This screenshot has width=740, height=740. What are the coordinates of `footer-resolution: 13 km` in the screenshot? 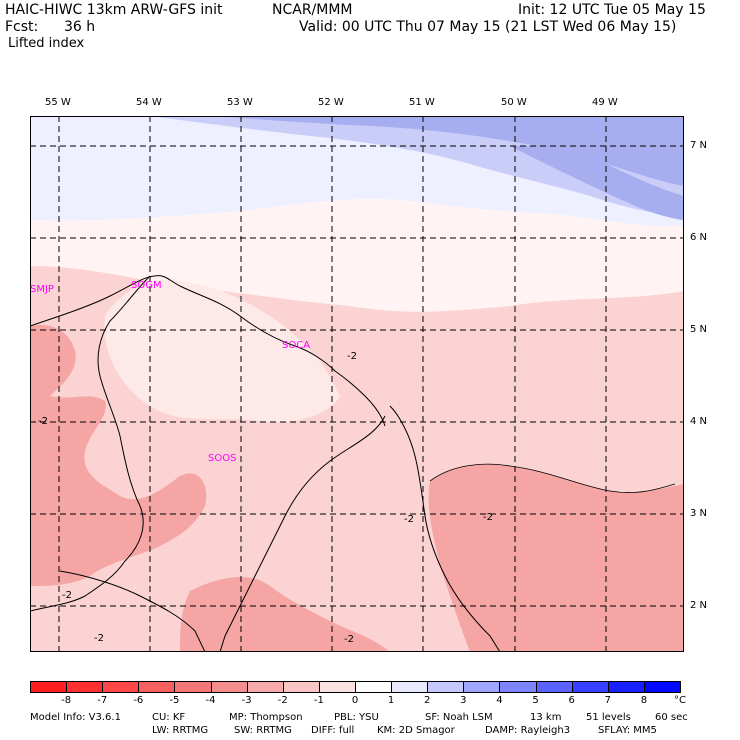 It's located at (546, 717).